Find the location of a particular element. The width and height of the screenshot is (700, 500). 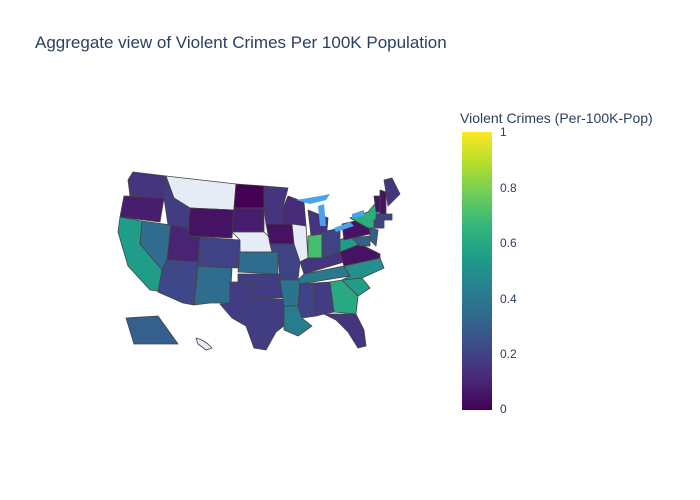

state-wy is located at coordinates (211, 223).